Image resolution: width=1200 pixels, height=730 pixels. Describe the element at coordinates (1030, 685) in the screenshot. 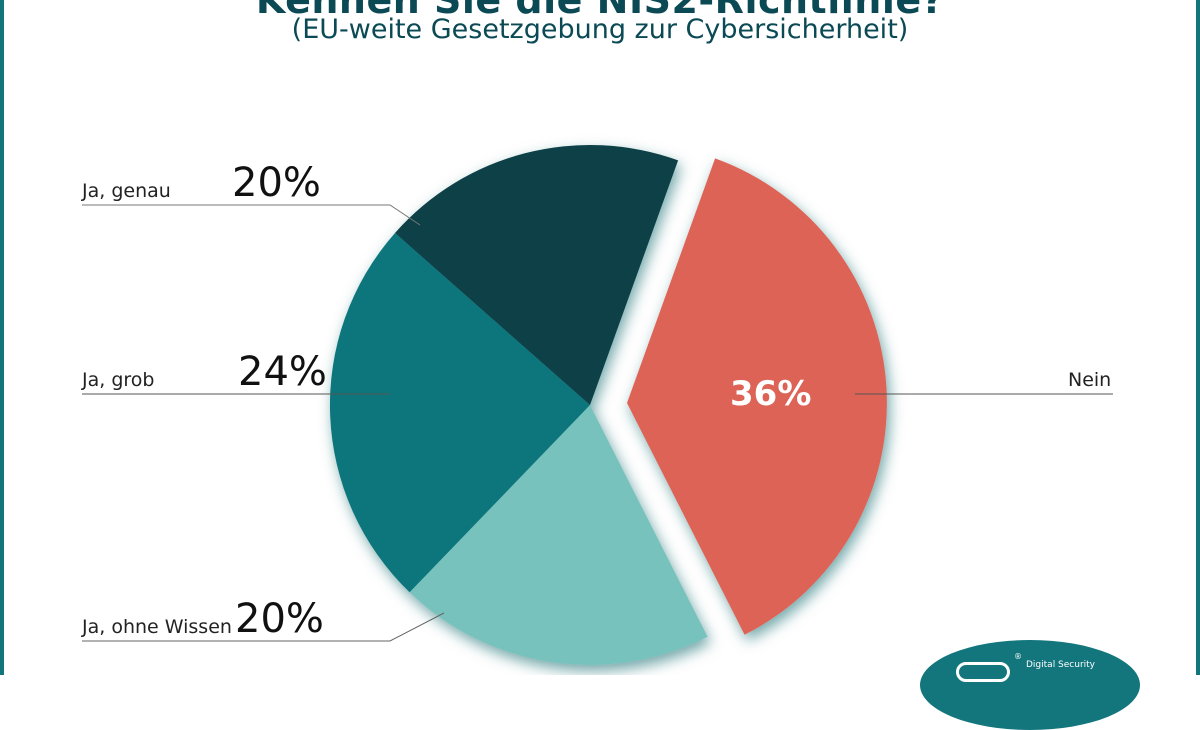

I see `eset-logo: ® Digital Security` at that location.